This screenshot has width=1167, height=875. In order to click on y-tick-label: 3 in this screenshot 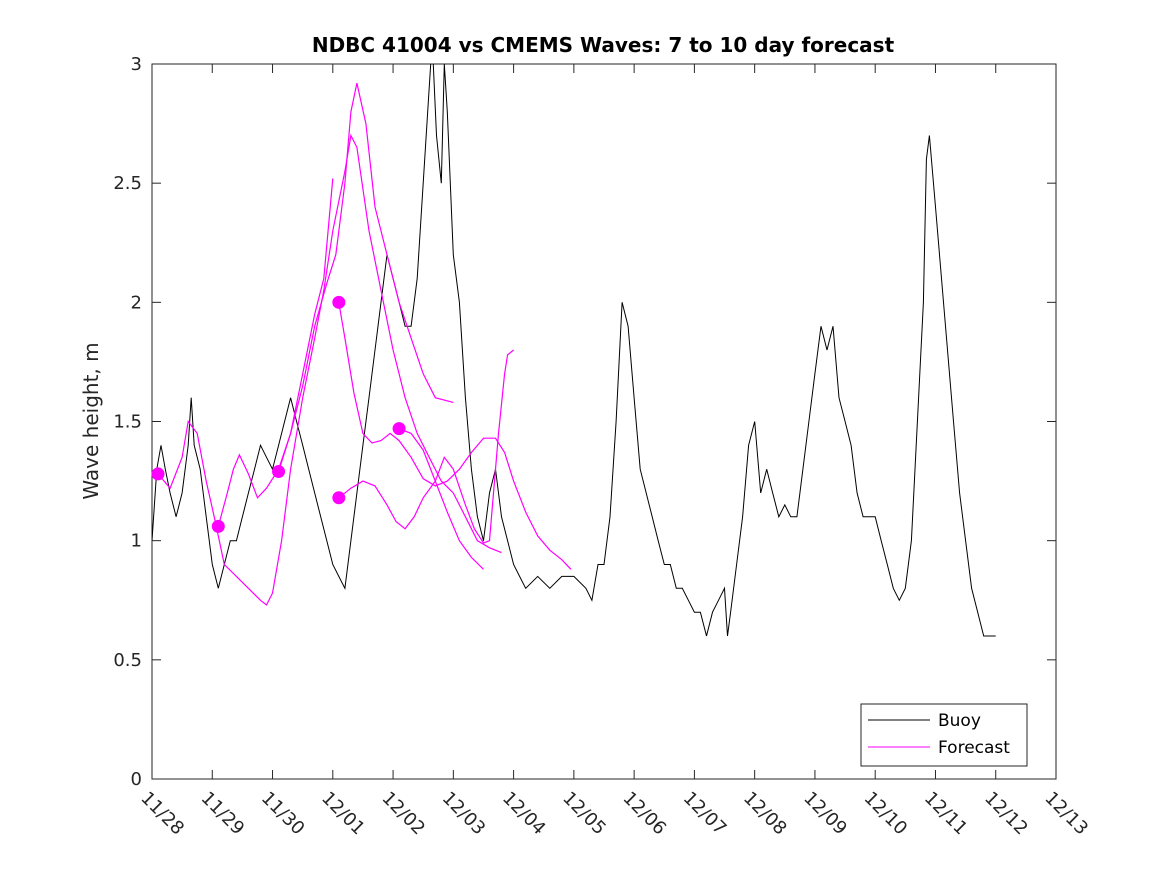, I will do `click(136, 64)`.